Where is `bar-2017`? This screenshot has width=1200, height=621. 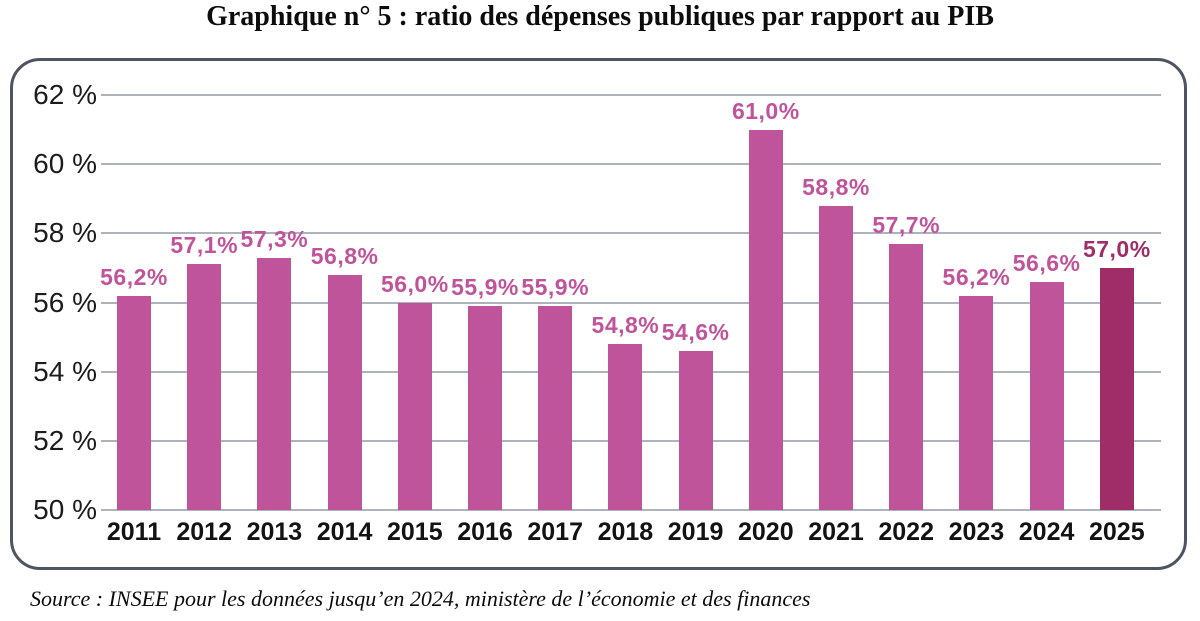
bar-2017 is located at coordinates (555, 407).